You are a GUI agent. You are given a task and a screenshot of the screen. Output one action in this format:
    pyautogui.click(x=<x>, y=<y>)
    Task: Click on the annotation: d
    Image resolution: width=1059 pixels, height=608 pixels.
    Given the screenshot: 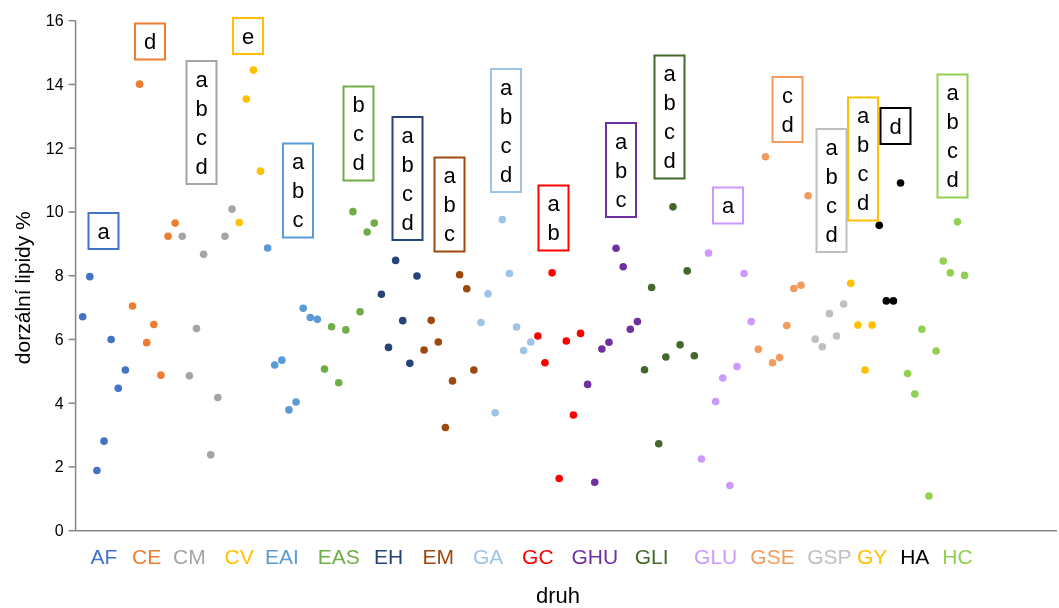 What is the action you would take?
    pyautogui.click(x=150, y=41)
    